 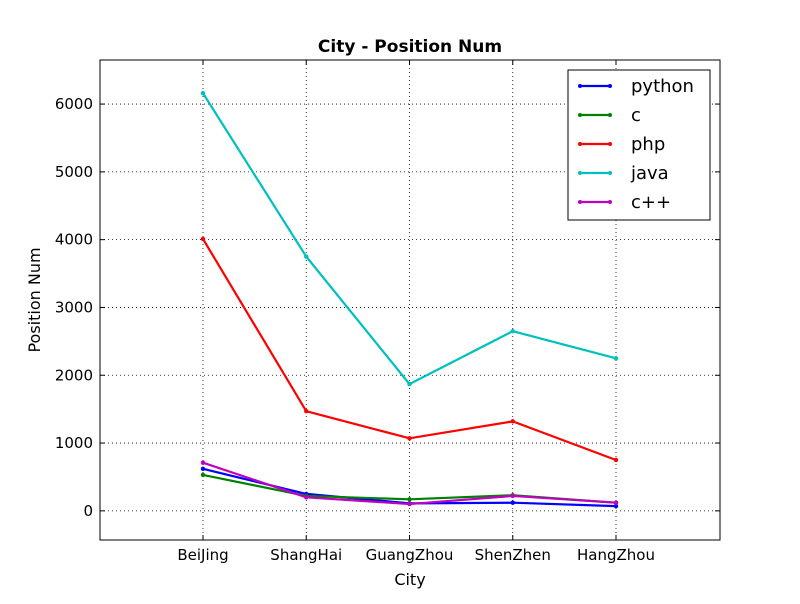 I want to click on legend-label-python: python, so click(x=662, y=86).